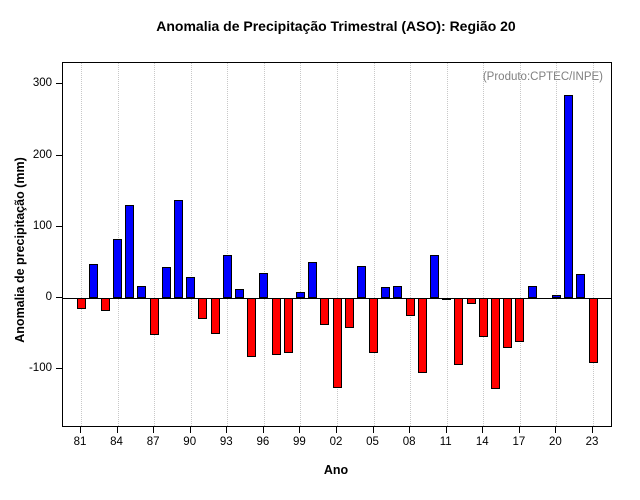 Image resolution: width=640 pixels, height=500 pixels. What do you see at coordinates (542, 77) in the screenshot?
I see `source-annotation: (Produto:CPTEC/INPE)` at bounding box center [542, 77].